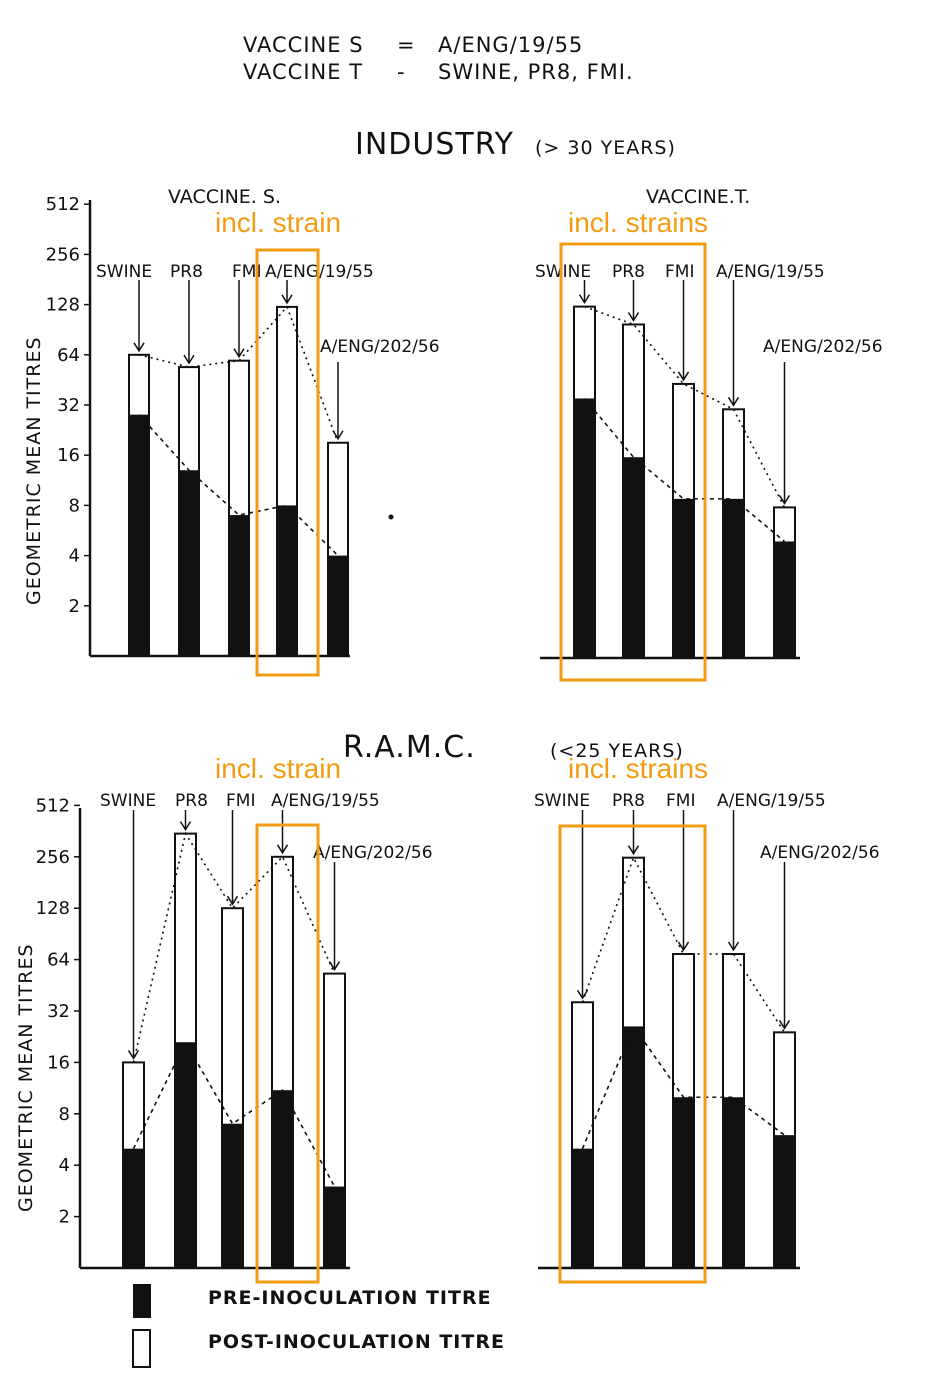  What do you see at coordinates (373, 853) in the screenshot?
I see `chart-2-category-label-4: A/ENG/202/56` at bounding box center [373, 853].